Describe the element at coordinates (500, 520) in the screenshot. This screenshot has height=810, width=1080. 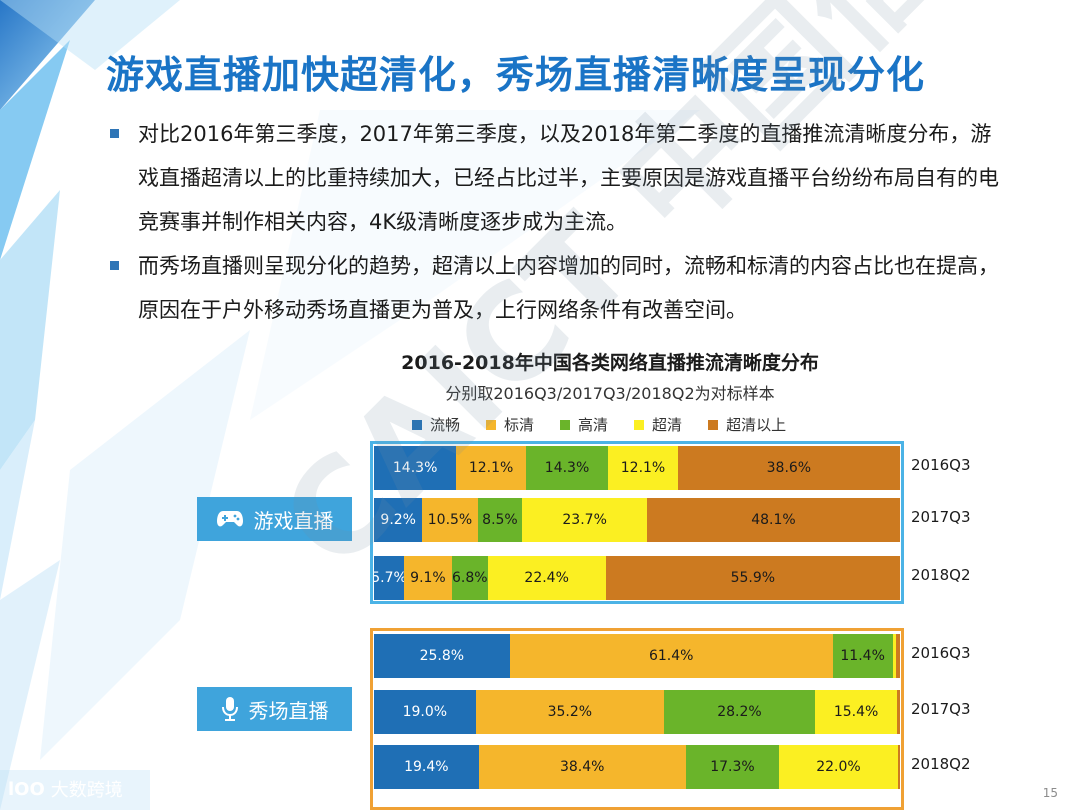
I see `bar-segment: 8.5%` at that location.